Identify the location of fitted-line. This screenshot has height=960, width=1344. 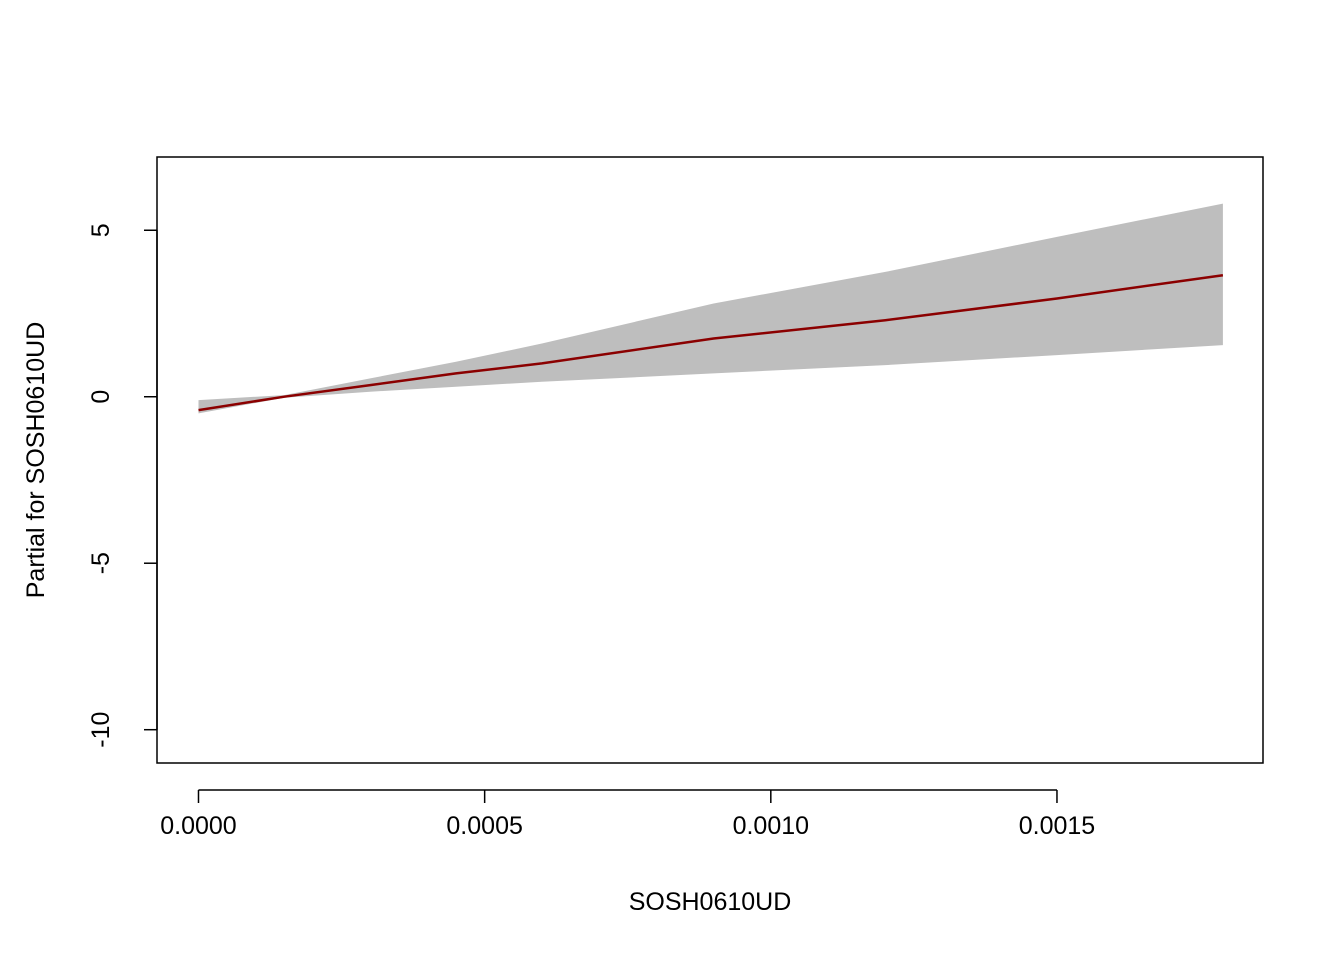
(711, 342).